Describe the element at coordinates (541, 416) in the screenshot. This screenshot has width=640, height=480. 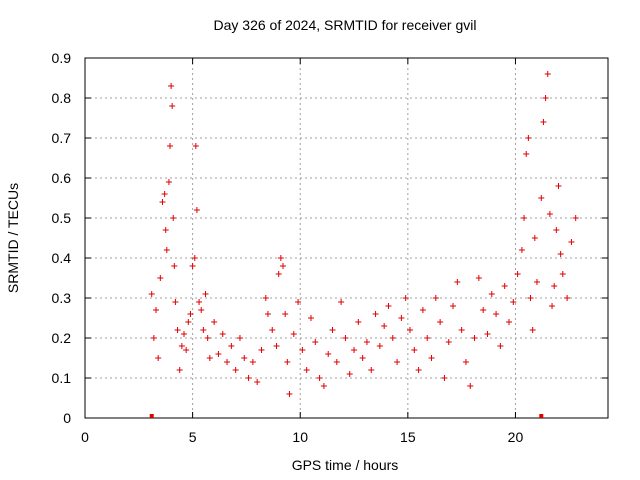
I see `axis-event-marker` at that location.